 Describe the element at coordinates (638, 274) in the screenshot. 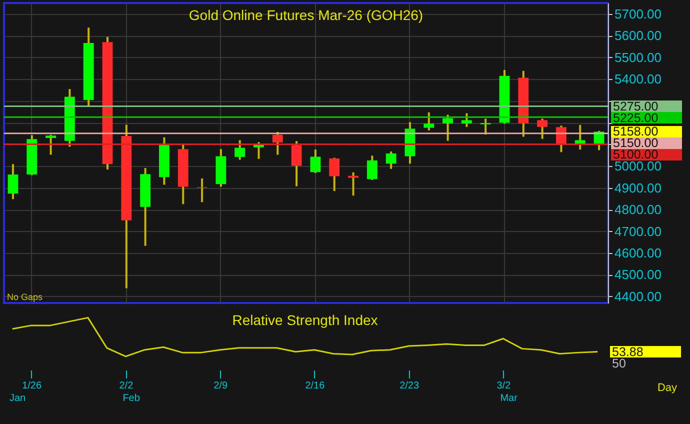

I see `y-tick-label: 4500.00` at that location.